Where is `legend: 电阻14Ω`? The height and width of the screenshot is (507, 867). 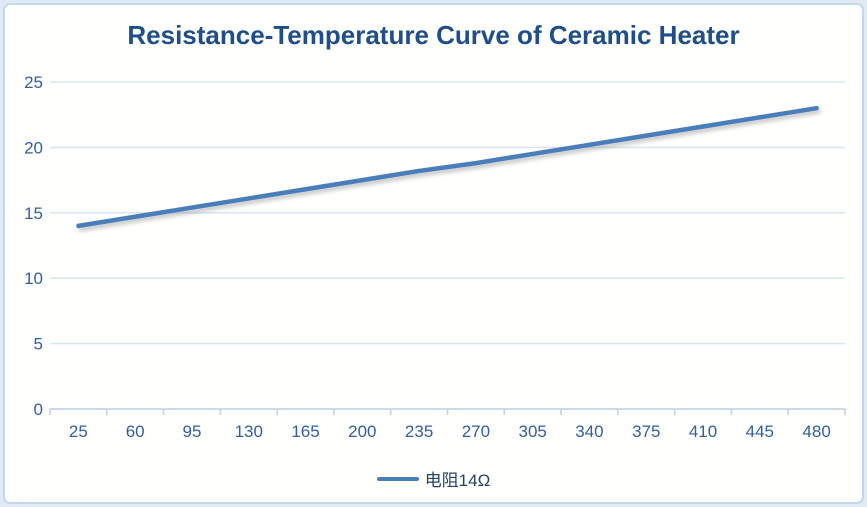 legend: 电阻14Ω is located at coordinates (433, 478).